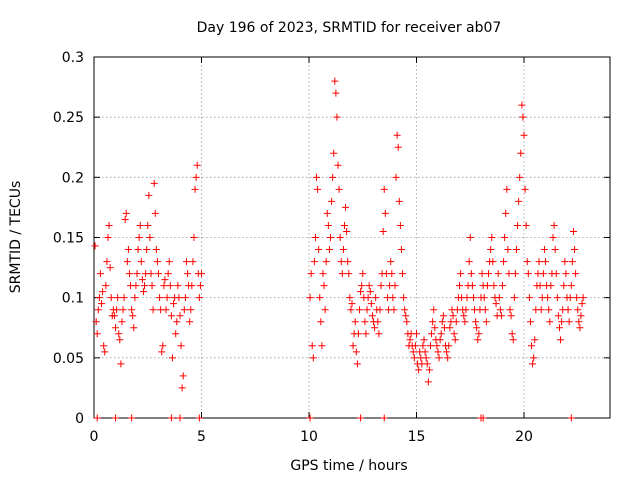  Describe the element at coordinates (79, 419) in the screenshot. I see `y-tick-label: 0` at that location.